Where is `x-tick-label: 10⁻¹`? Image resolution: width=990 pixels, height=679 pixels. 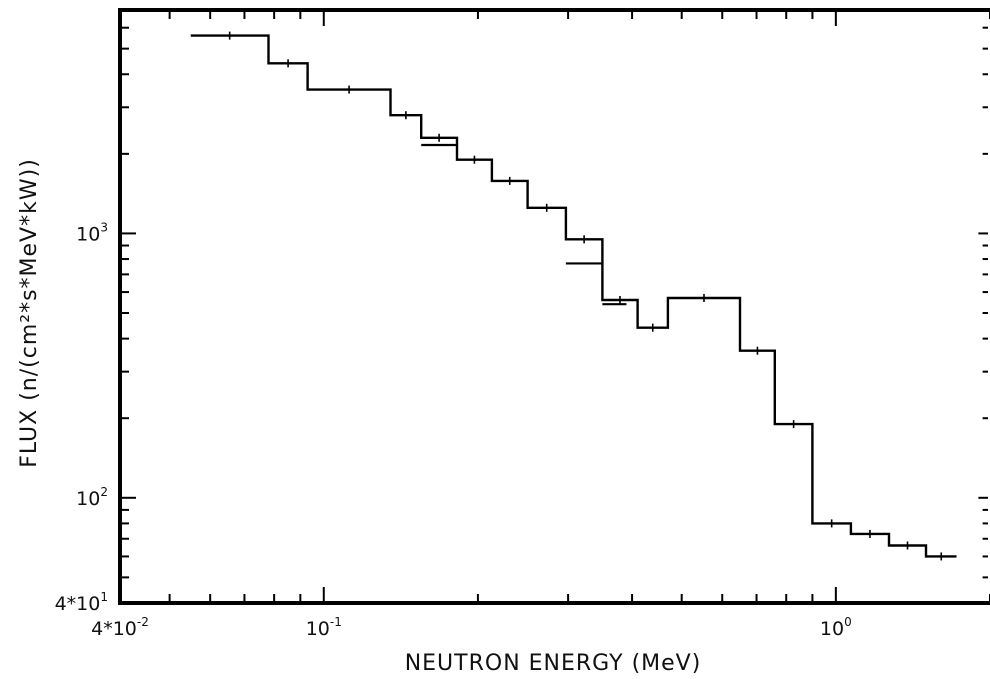
x-tick-label: 10⁻¹ is located at coordinates (324, 627).